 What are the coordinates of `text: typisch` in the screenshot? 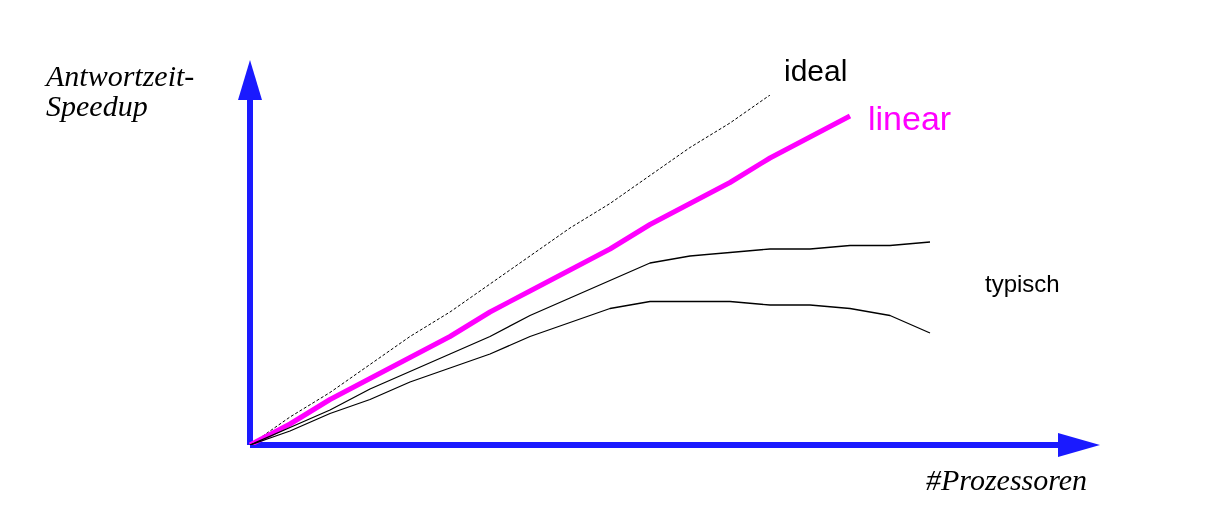 It's located at (1022, 283).